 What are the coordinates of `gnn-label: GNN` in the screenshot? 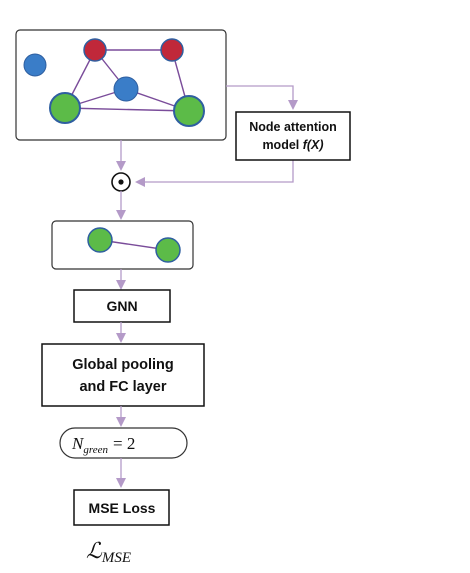 It's located at (121, 306).